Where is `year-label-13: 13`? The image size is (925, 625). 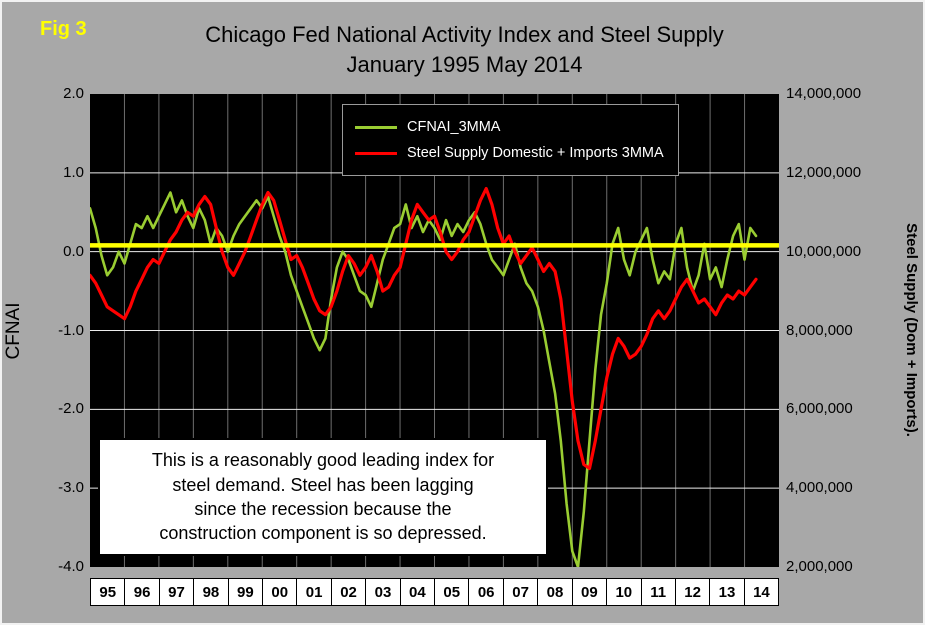
year-label-13: 13 is located at coordinates (727, 592).